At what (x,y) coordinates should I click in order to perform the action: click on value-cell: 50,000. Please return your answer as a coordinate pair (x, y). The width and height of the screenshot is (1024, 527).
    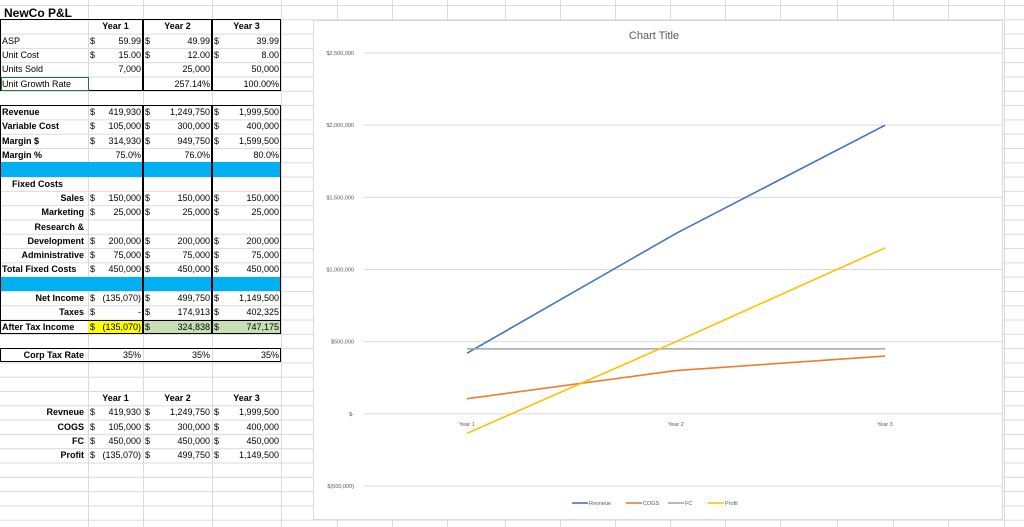
    Looking at the image, I should click on (246, 69).